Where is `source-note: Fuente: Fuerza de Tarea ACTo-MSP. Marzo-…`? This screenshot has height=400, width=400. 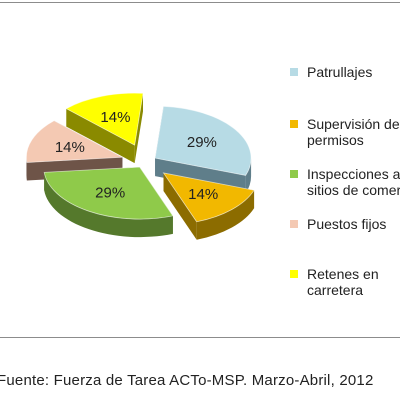 source-note: Fuente: Fuerza de Tarea ACTo-MSP. Marzo-… is located at coordinates (187, 380).